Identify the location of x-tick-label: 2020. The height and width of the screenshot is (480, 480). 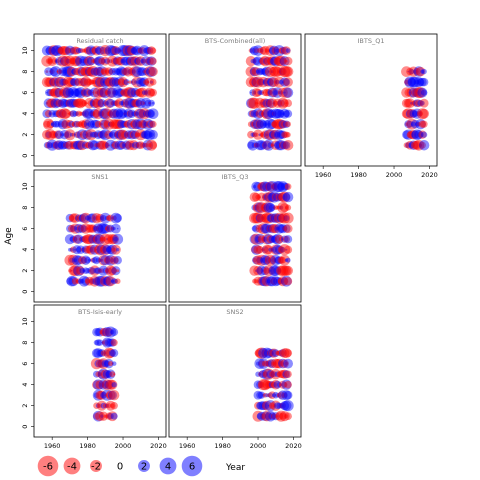
(158, 446).